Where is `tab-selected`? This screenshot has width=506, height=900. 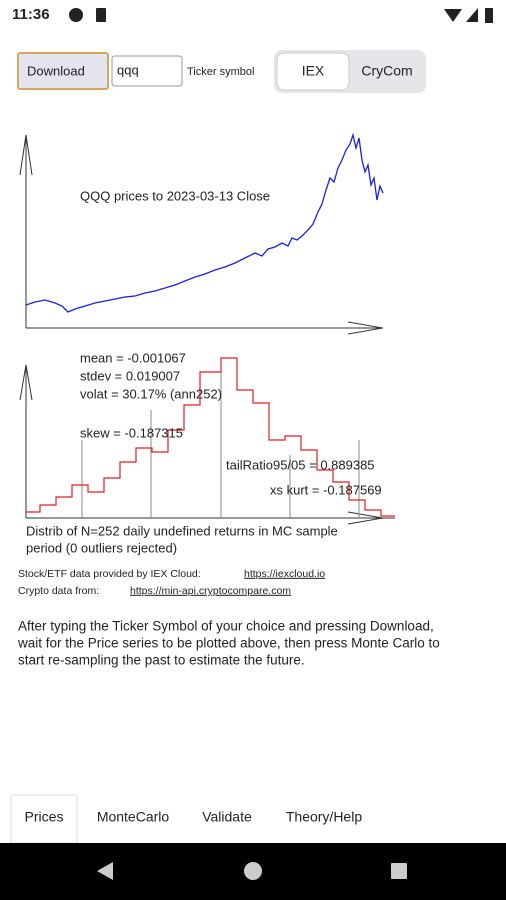 tab-selected is located at coordinates (44, 819).